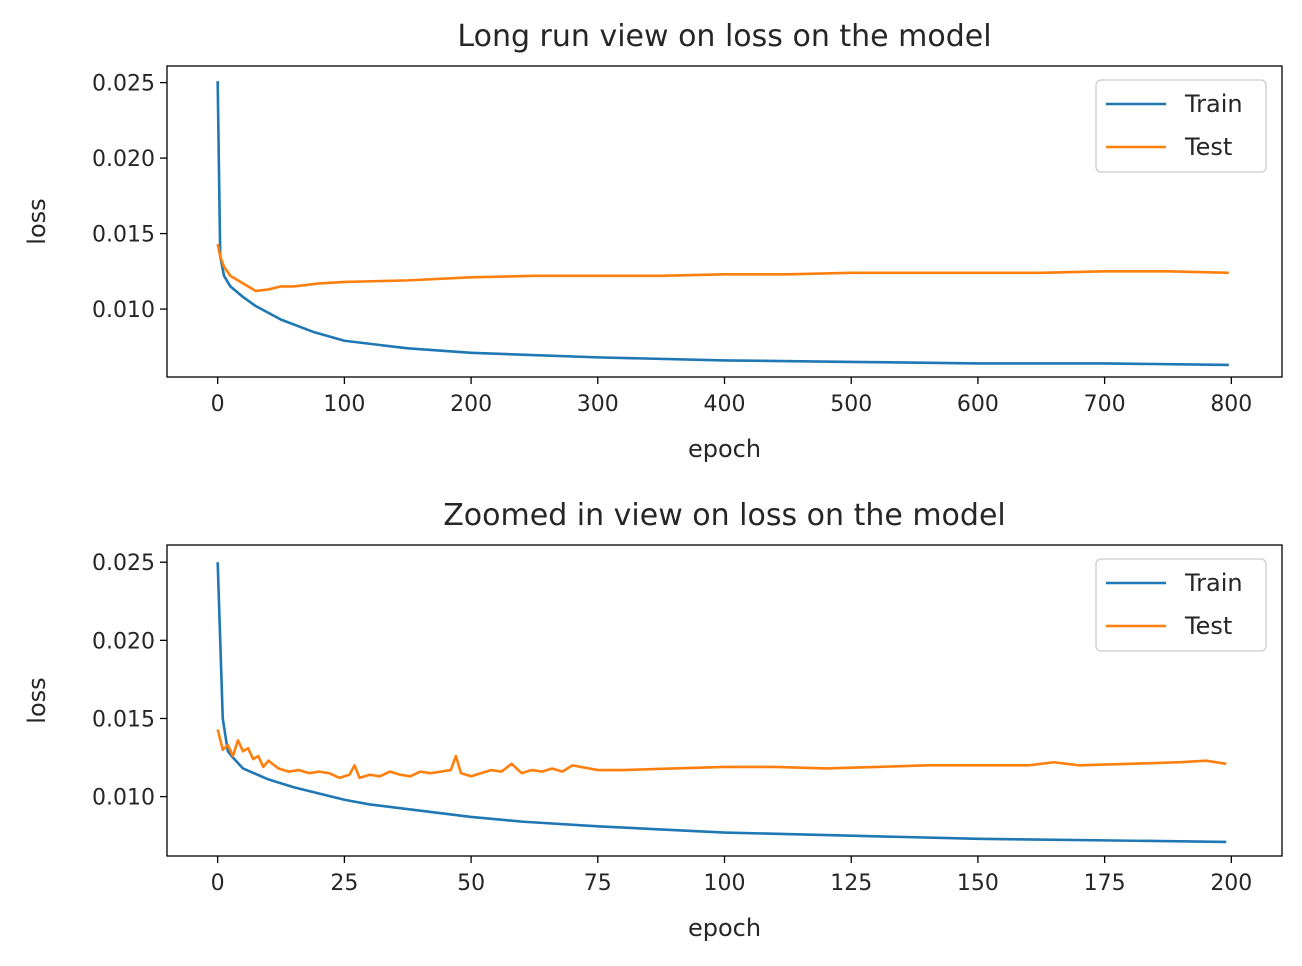 The image size is (1302, 966). What do you see at coordinates (471, 883) in the screenshot?
I see `x-tick-label: 50` at bounding box center [471, 883].